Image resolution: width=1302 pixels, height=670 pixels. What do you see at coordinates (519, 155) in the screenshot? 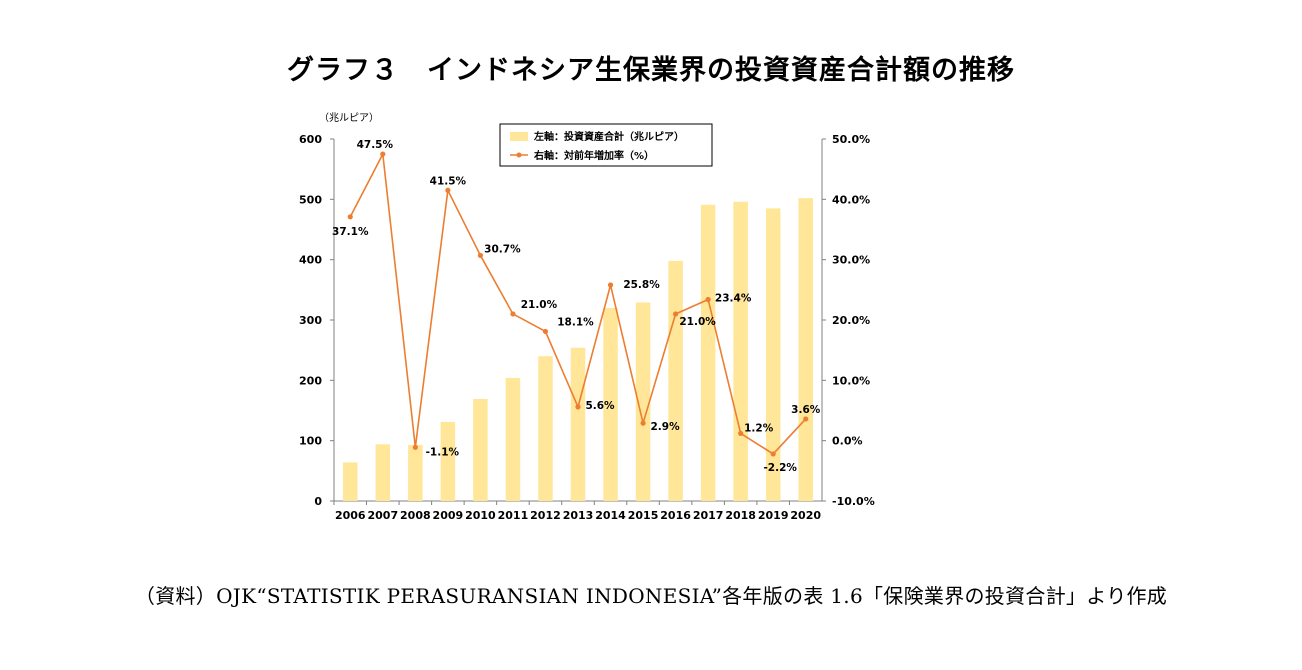
I see `legend-line-marker` at bounding box center [519, 155].